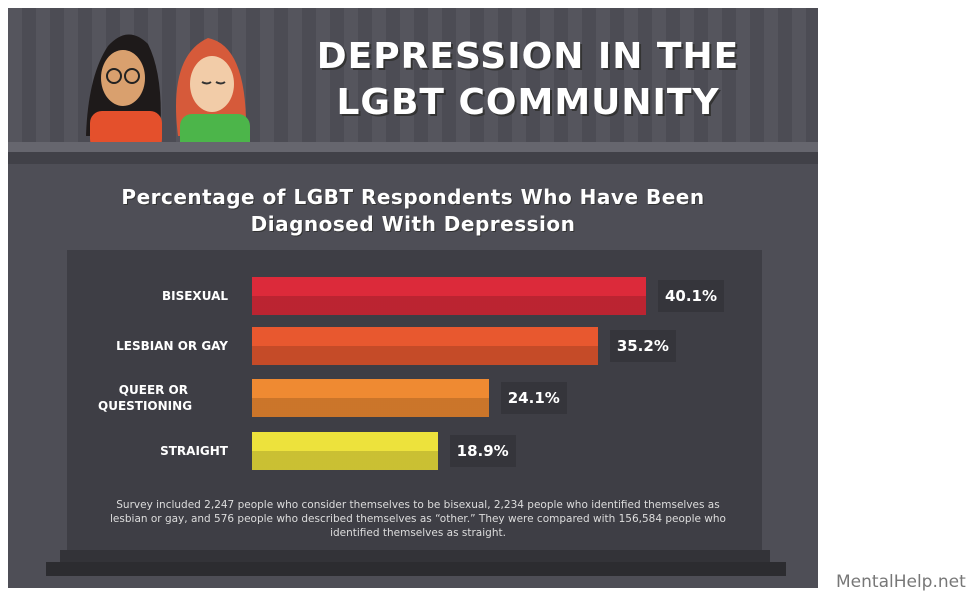 This screenshot has height=614, width=980. What do you see at coordinates (145, 398) in the screenshot?
I see `category-label: QUEER OR QUESTIONING` at bounding box center [145, 398].